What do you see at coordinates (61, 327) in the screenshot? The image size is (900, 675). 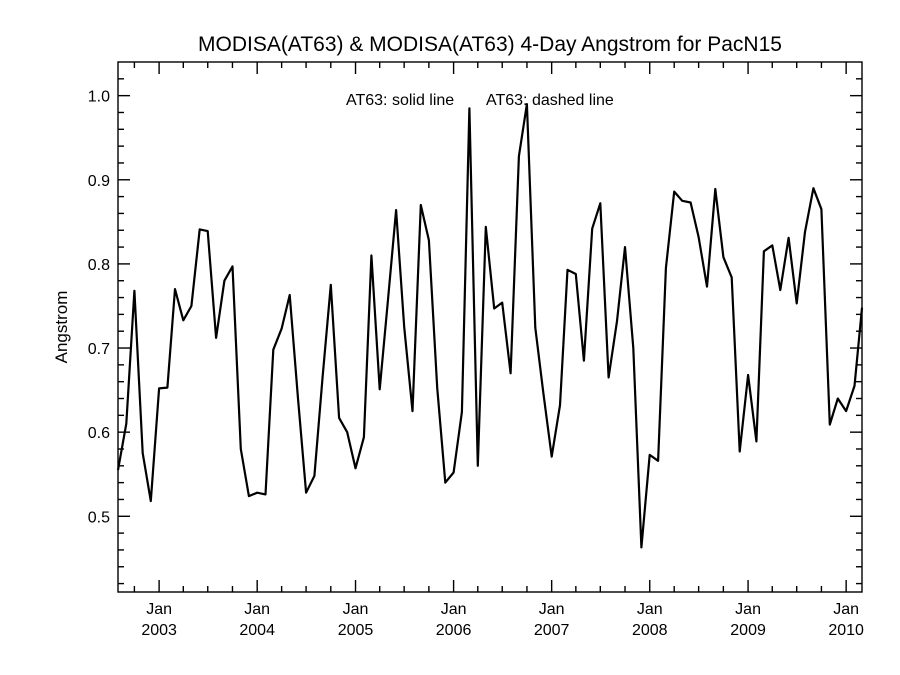 I see `y-axis-label: Angstrom` at bounding box center [61, 327].